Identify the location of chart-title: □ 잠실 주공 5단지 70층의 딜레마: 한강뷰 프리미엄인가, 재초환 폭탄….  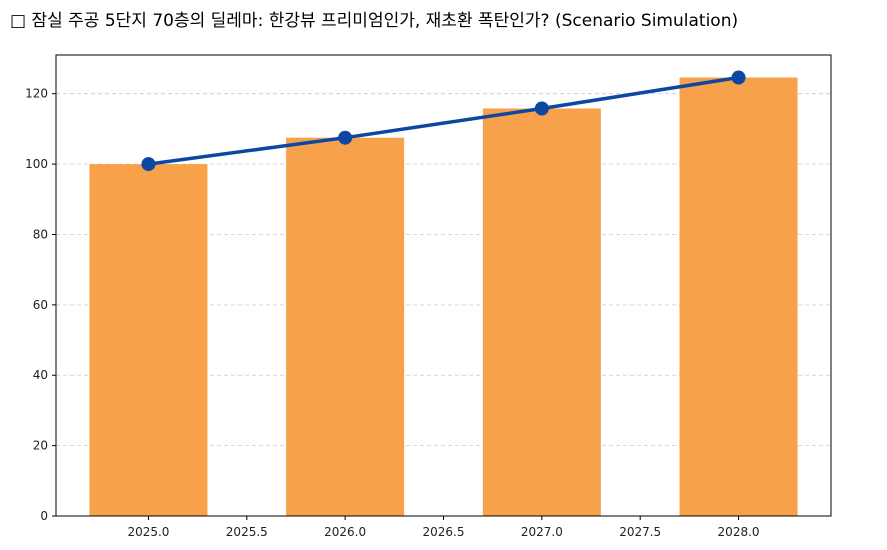
(374, 21).